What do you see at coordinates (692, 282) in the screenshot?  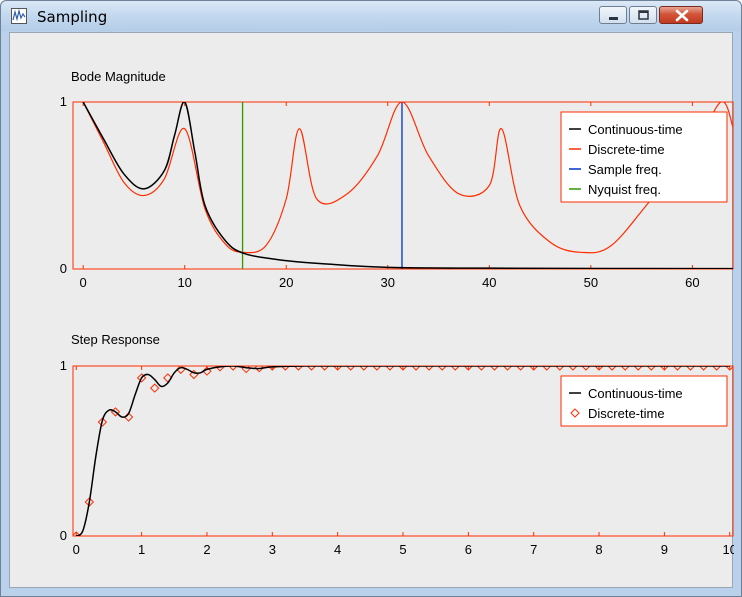 I see `bode-x-tick-label: 60` at bounding box center [692, 282].